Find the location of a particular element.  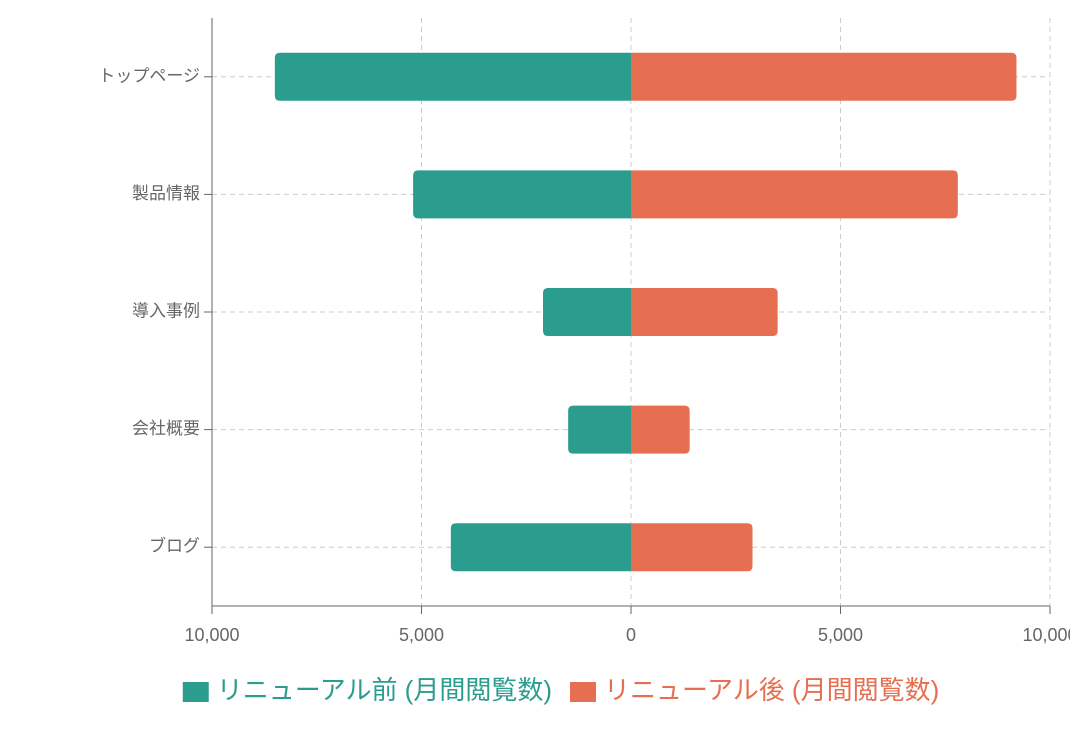

y-tick-label: 導入事例 is located at coordinates (166, 310).